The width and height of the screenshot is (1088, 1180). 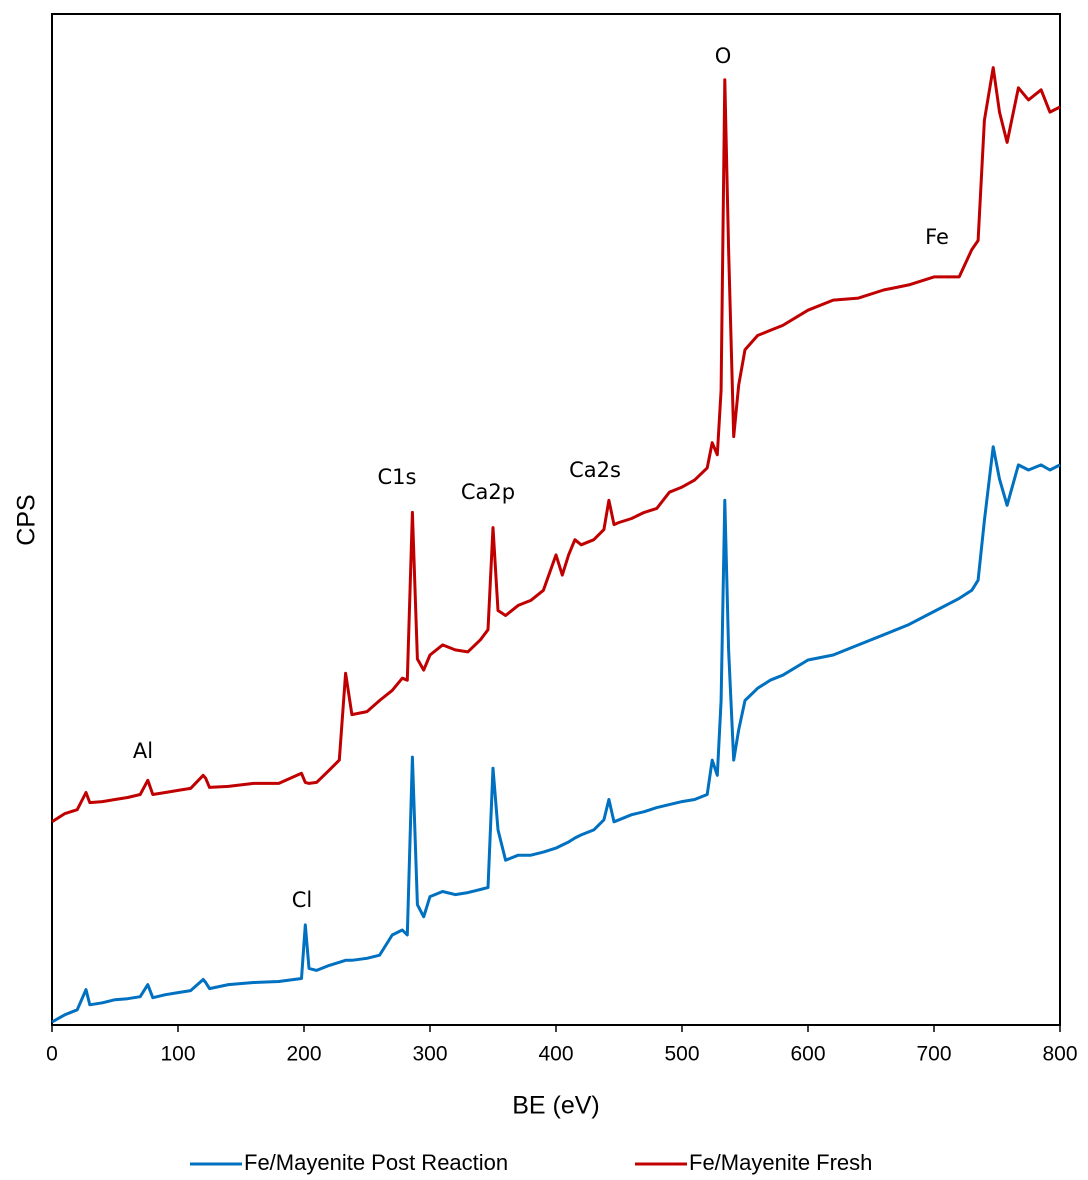 What do you see at coordinates (302, 900) in the screenshot?
I see `peak-annotation: Cl` at bounding box center [302, 900].